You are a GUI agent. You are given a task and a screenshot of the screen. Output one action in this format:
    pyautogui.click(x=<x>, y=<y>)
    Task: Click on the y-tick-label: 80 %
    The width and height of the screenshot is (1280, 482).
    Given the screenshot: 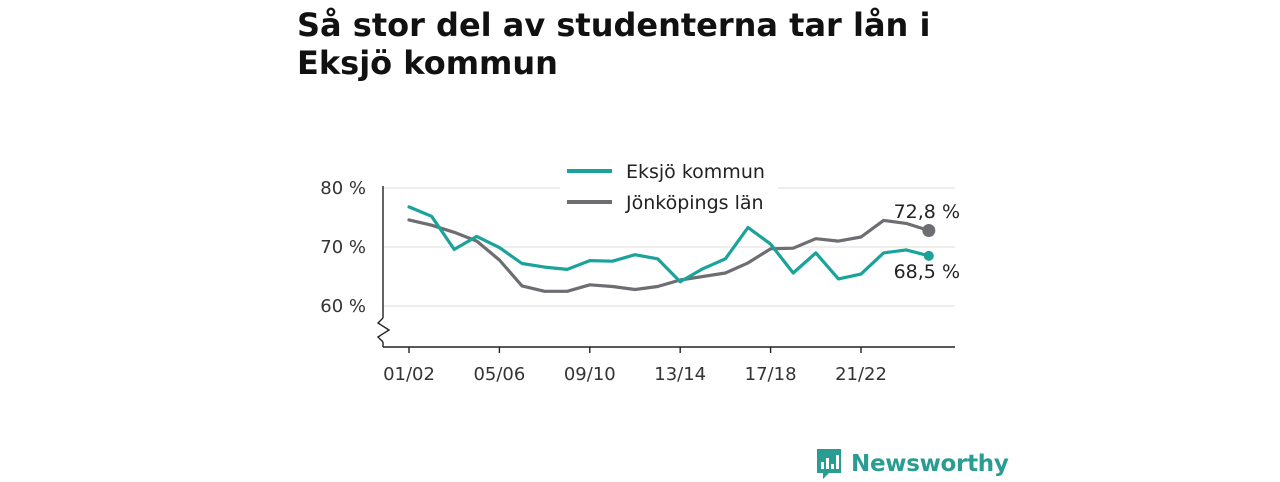 What is the action you would take?
    pyautogui.click(x=343, y=188)
    